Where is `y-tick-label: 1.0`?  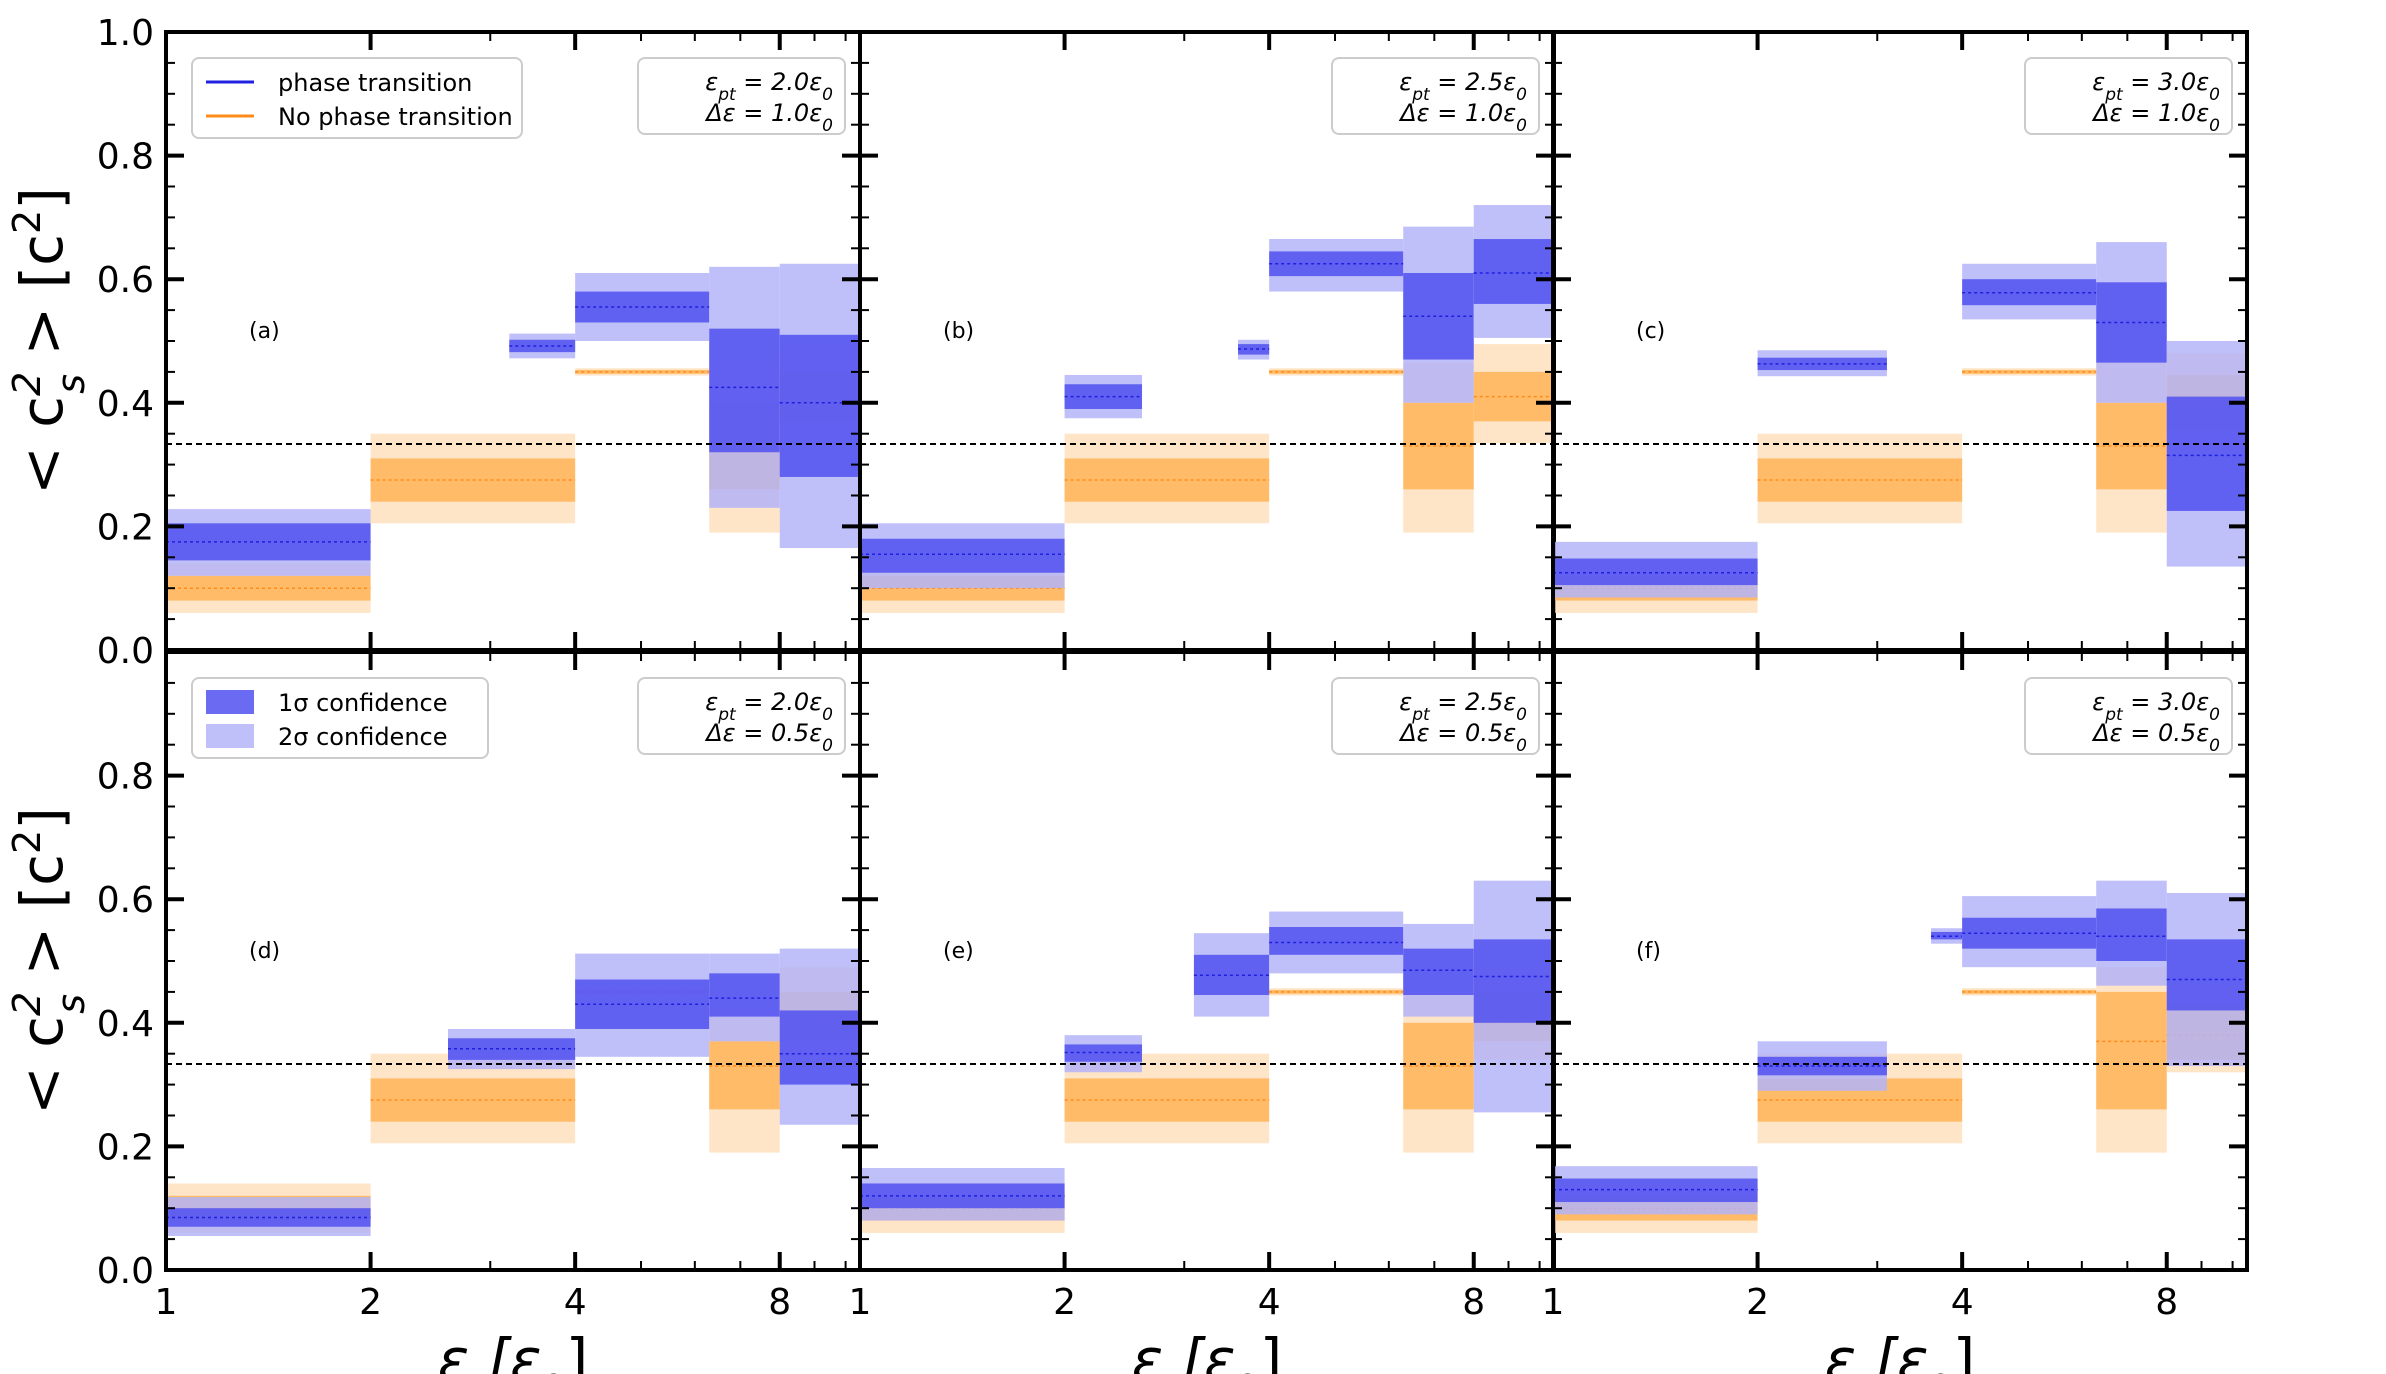 y-tick-label: 1.0 is located at coordinates (125, 33).